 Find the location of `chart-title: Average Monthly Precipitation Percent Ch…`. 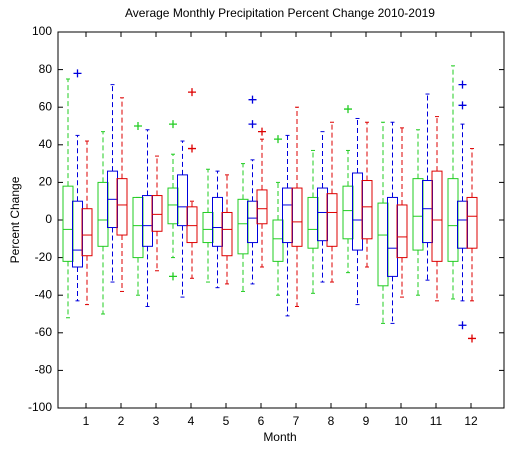

chart-title: Average Monthly Precipitation Percent Ch… is located at coordinates (280, 13).